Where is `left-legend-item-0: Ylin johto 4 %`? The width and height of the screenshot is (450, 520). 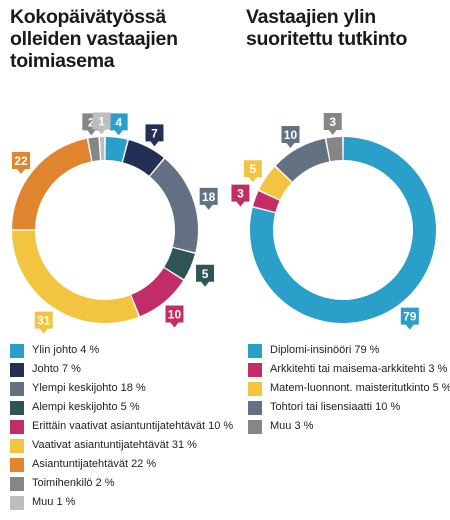 left-legend-item-0: Ylin johto 4 % is located at coordinates (121, 350).